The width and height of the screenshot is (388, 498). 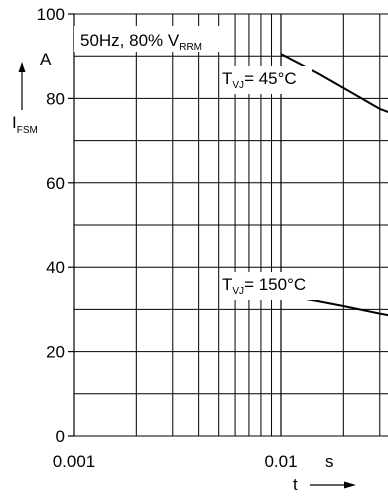 I want to click on x-unit: s, so click(x=329, y=461).